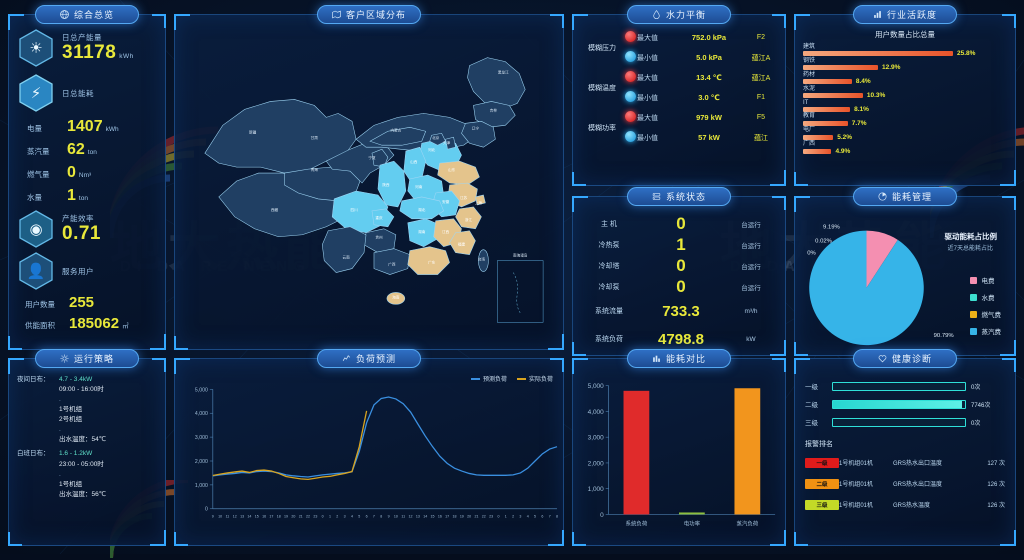 This screenshot has width=1024, height=560. What do you see at coordinates (414, 161) in the screenshot?
I see `map-province-label: 山西` at bounding box center [414, 161].